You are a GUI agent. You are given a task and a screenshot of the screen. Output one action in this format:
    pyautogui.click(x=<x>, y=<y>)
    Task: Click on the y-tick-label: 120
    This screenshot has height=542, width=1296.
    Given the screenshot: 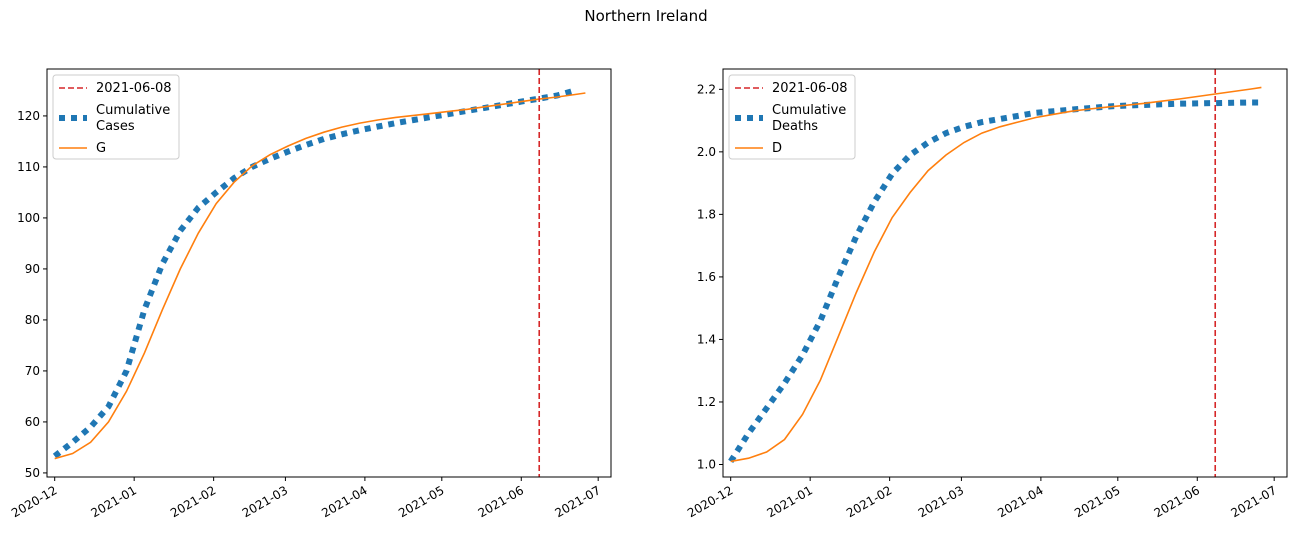 What is the action you would take?
    pyautogui.click(x=28, y=116)
    